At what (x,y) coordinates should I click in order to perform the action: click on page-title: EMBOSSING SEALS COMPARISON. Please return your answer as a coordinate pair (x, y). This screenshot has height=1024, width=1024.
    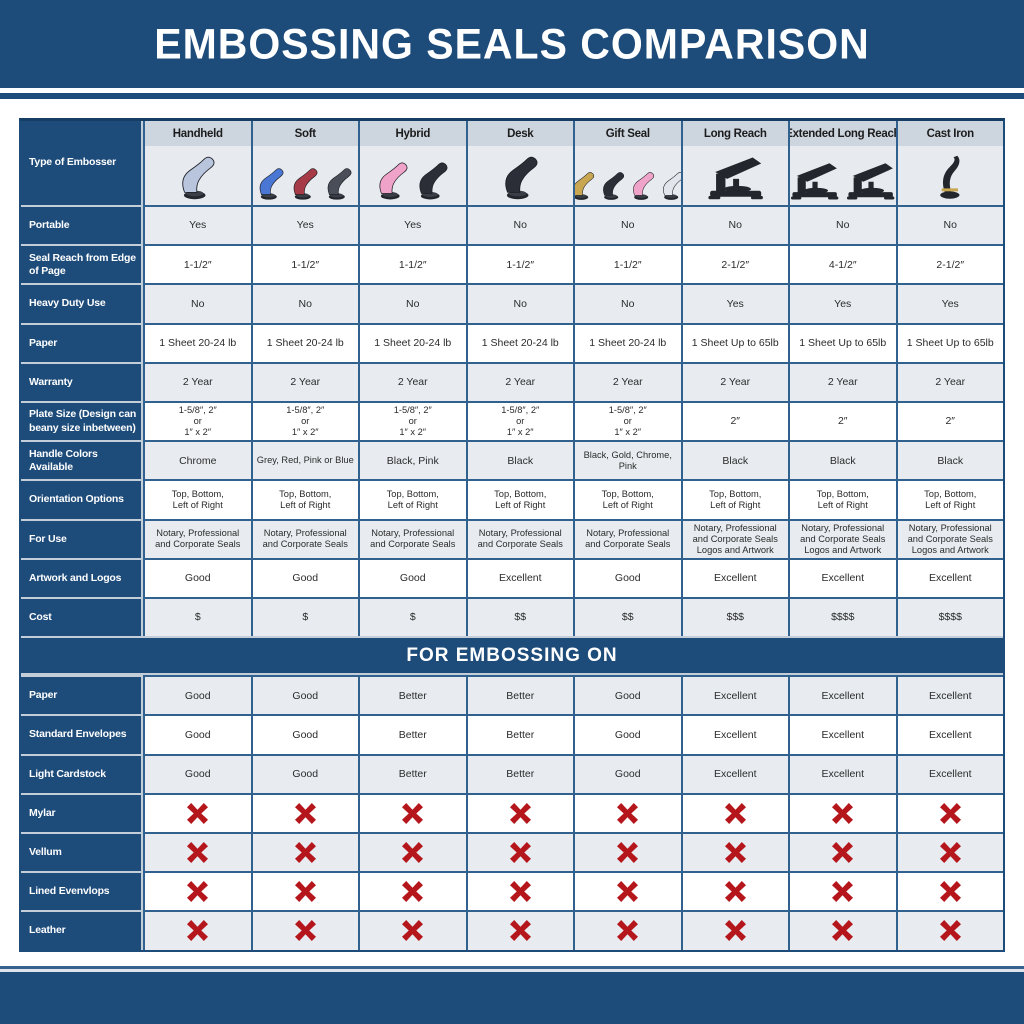
    Looking at the image, I should click on (512, 43).